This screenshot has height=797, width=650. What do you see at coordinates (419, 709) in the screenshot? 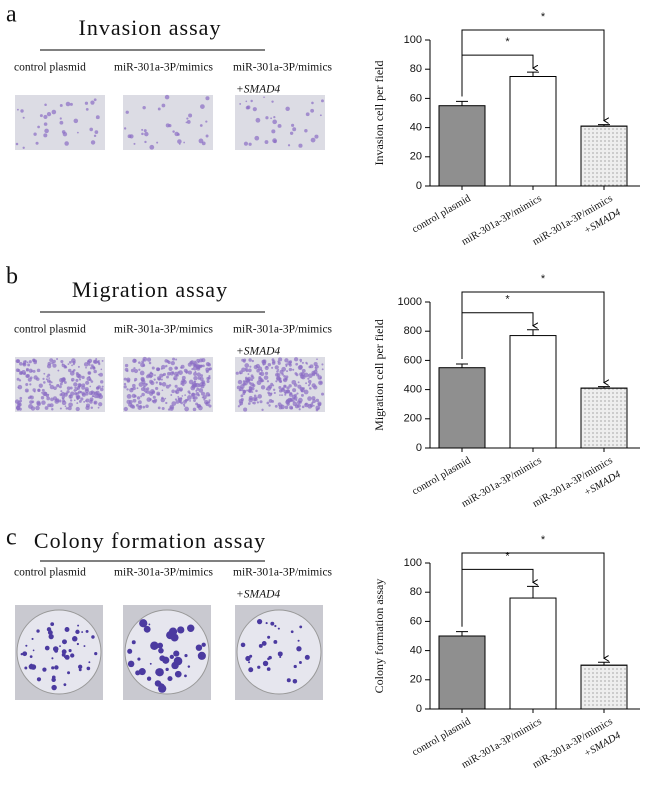
I see `y-tick-label: 0` at bounding box center [419, 709].